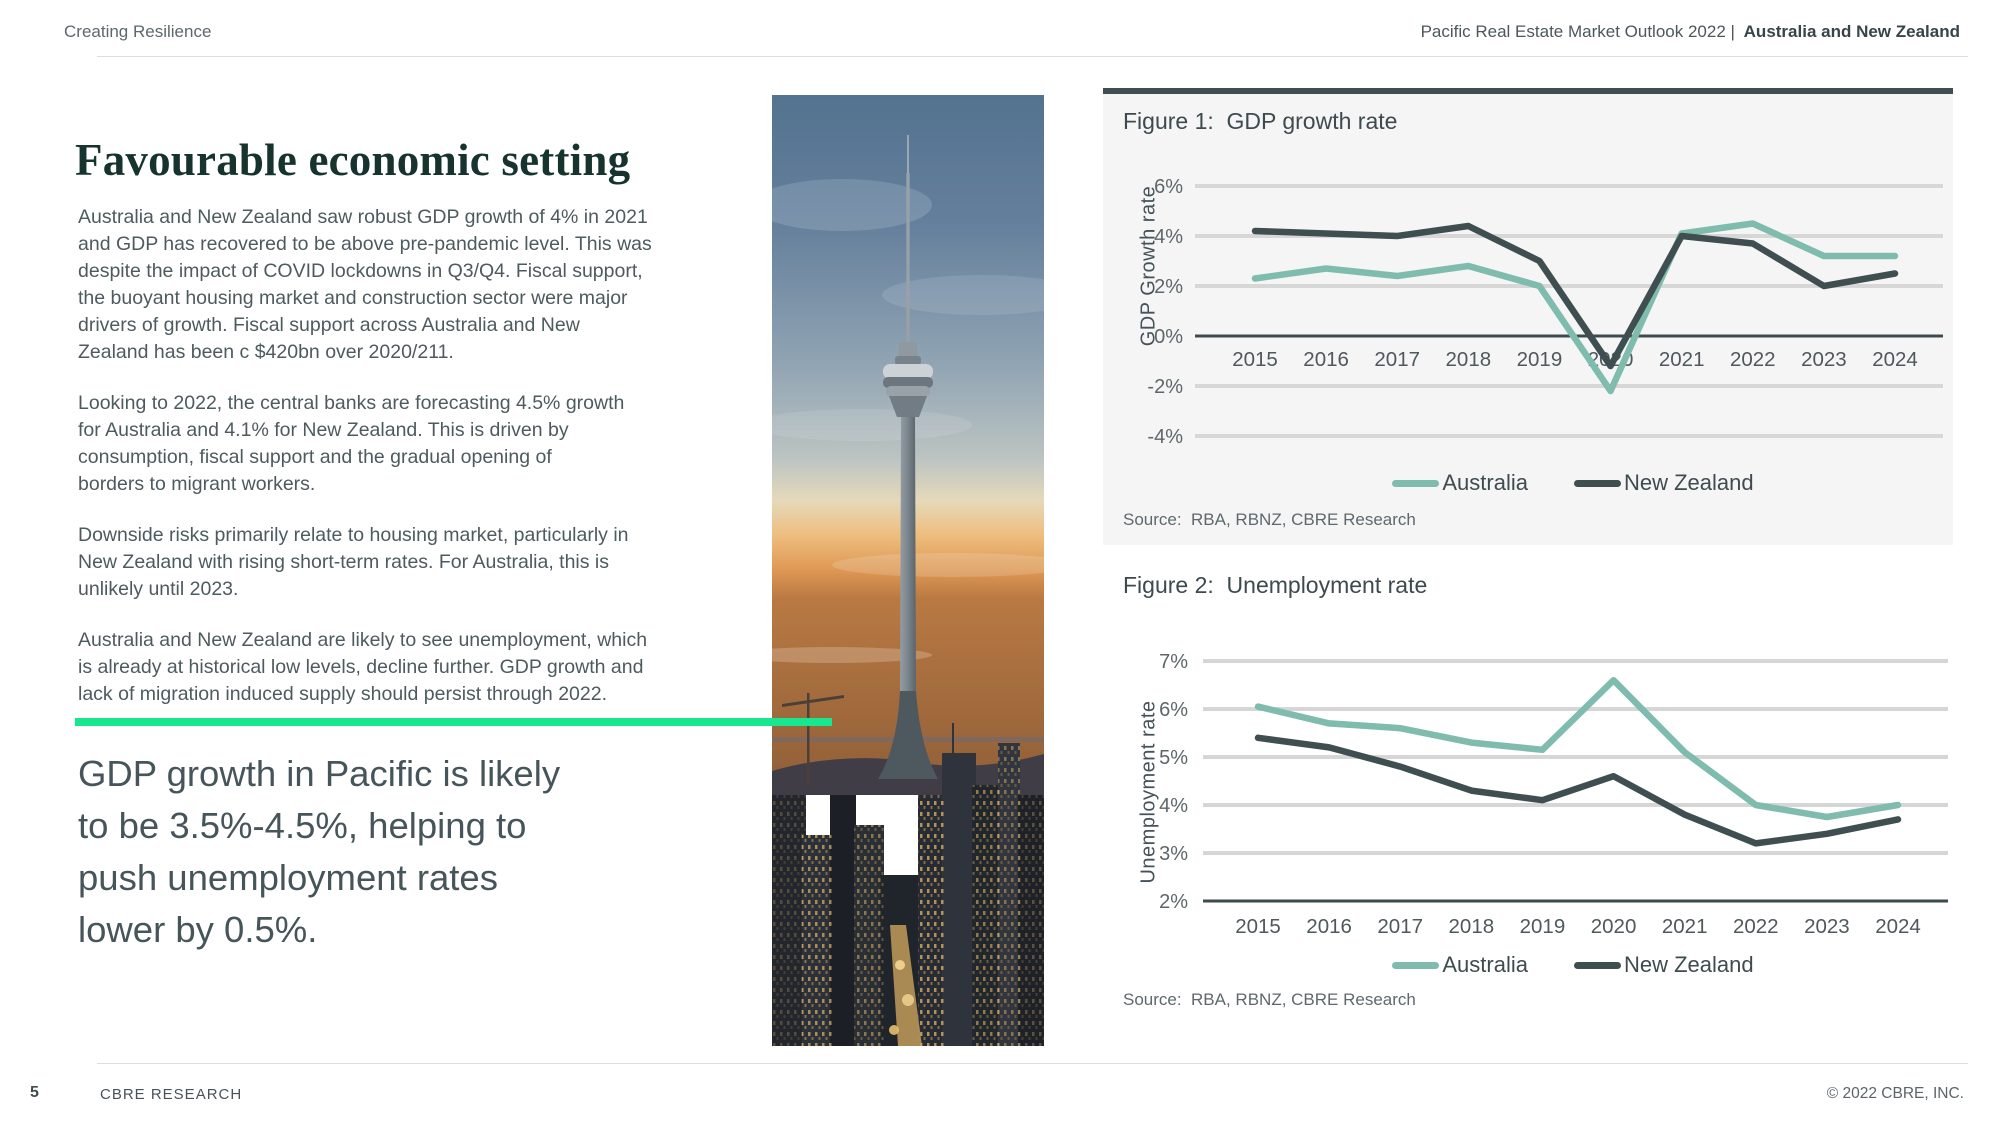  I want to click on report-series-title: Creating Resilience, so click(138, 31).